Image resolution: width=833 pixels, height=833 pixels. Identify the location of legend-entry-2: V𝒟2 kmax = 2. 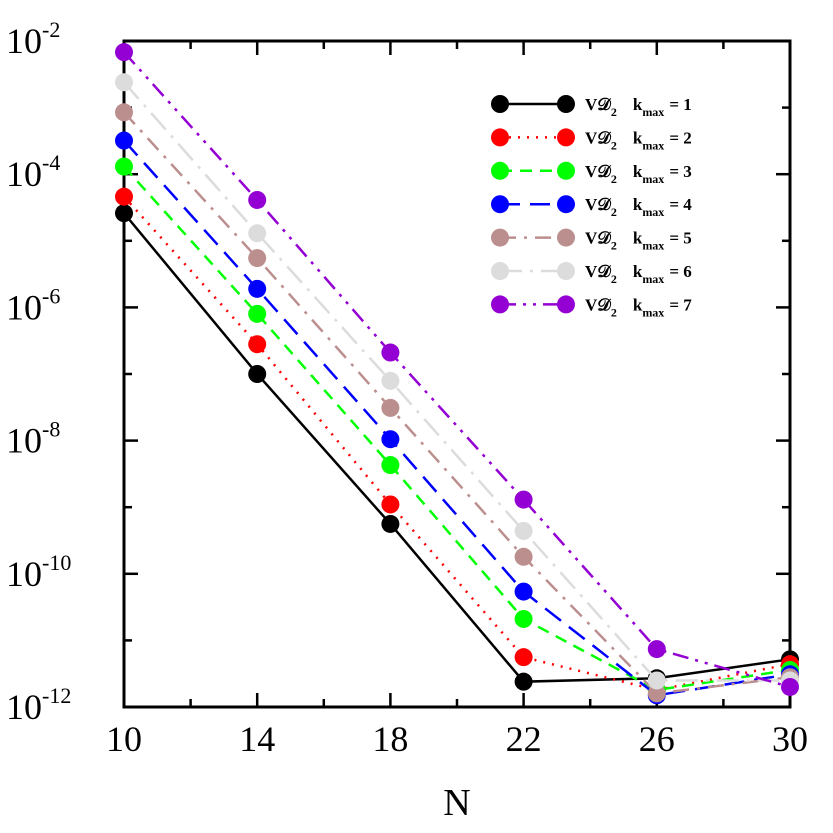
(591, 140).